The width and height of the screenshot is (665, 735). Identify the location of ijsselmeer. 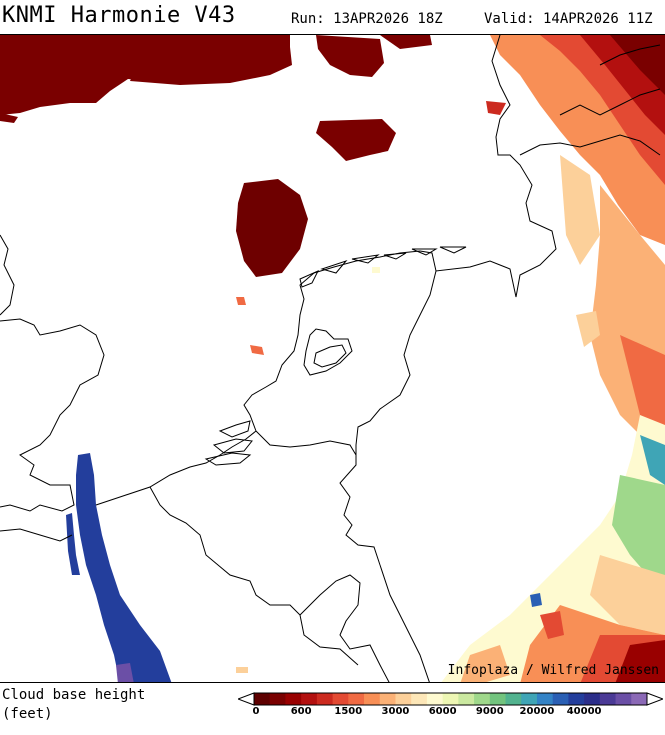
(328, 352).